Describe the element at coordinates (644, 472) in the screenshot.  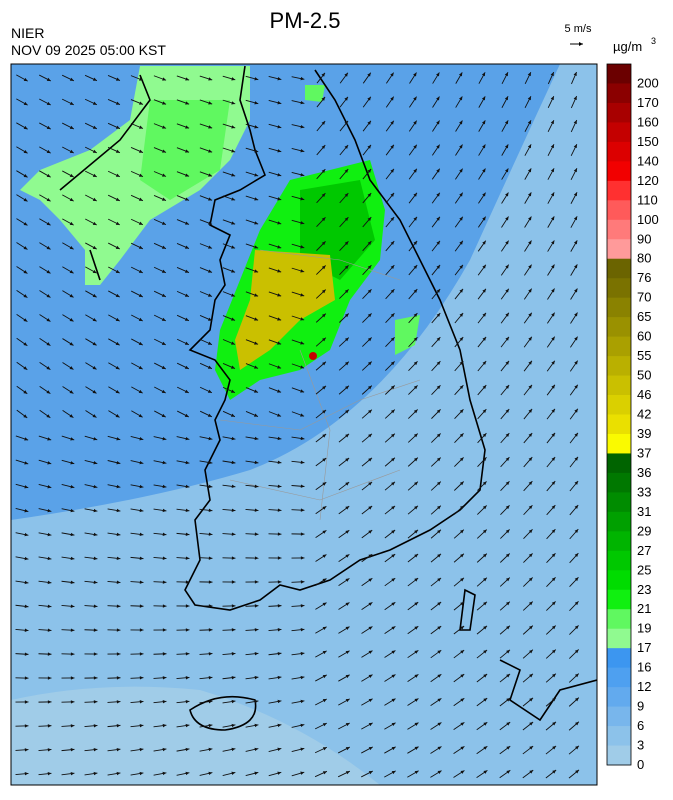
I see `colorbar-label: 36` at that location.